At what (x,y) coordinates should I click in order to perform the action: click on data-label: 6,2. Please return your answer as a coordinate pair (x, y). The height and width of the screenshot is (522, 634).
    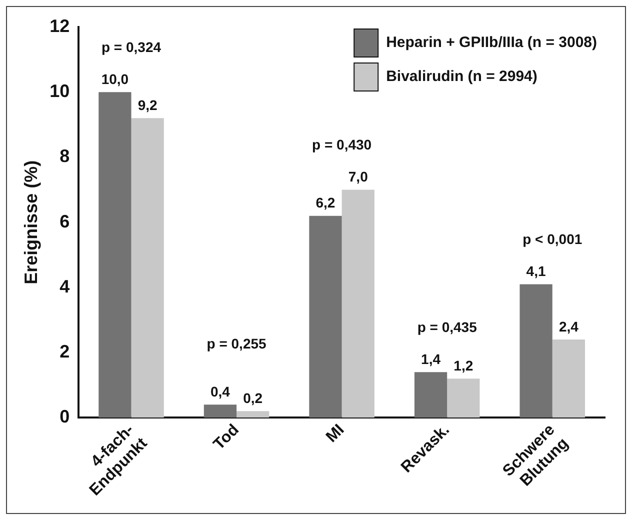
    Looking at the image, I should click on (326, 202).